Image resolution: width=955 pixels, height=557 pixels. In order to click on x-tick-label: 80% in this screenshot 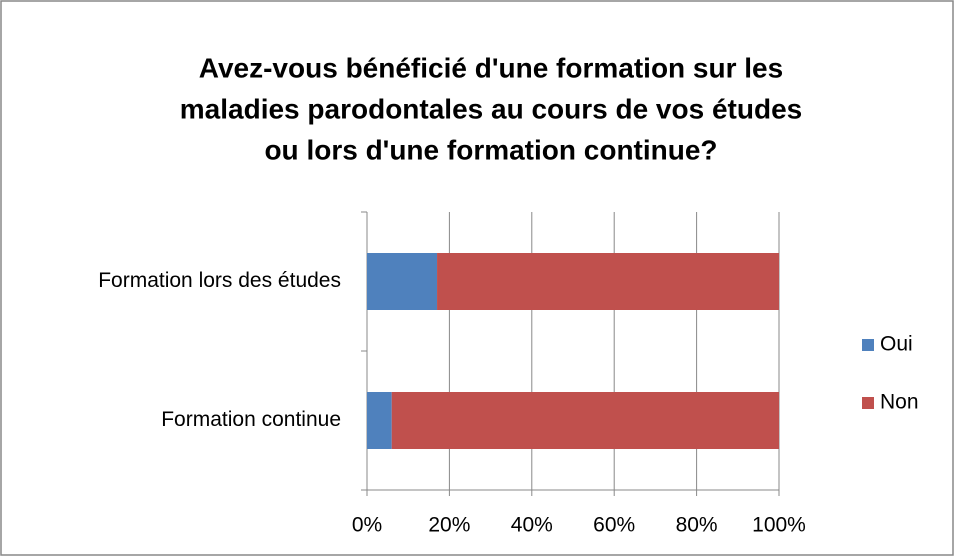, I will do `click(697, 525)`.